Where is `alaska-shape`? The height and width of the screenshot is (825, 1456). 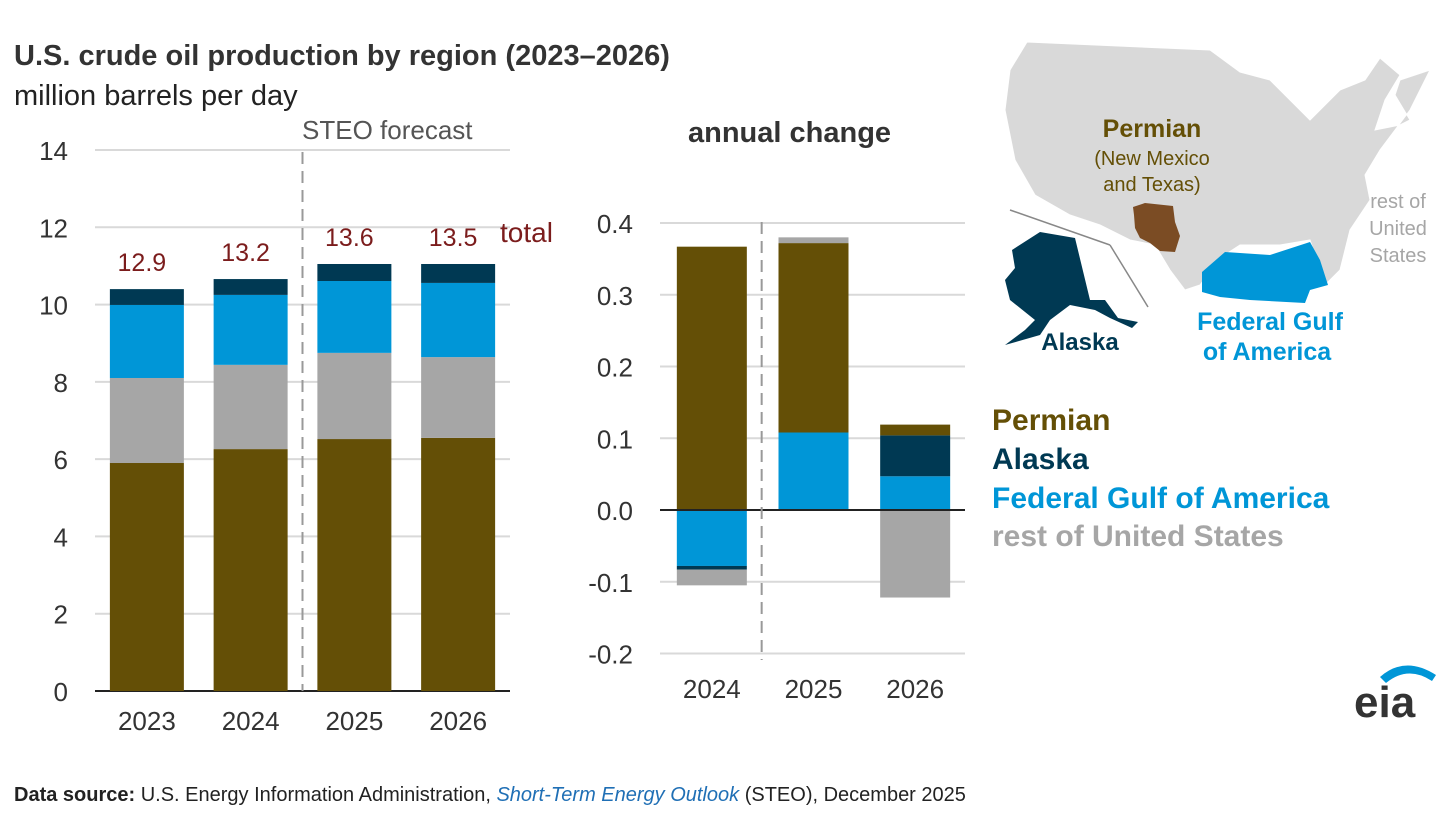
alaska-shape is located at coordinates (1071, 288).